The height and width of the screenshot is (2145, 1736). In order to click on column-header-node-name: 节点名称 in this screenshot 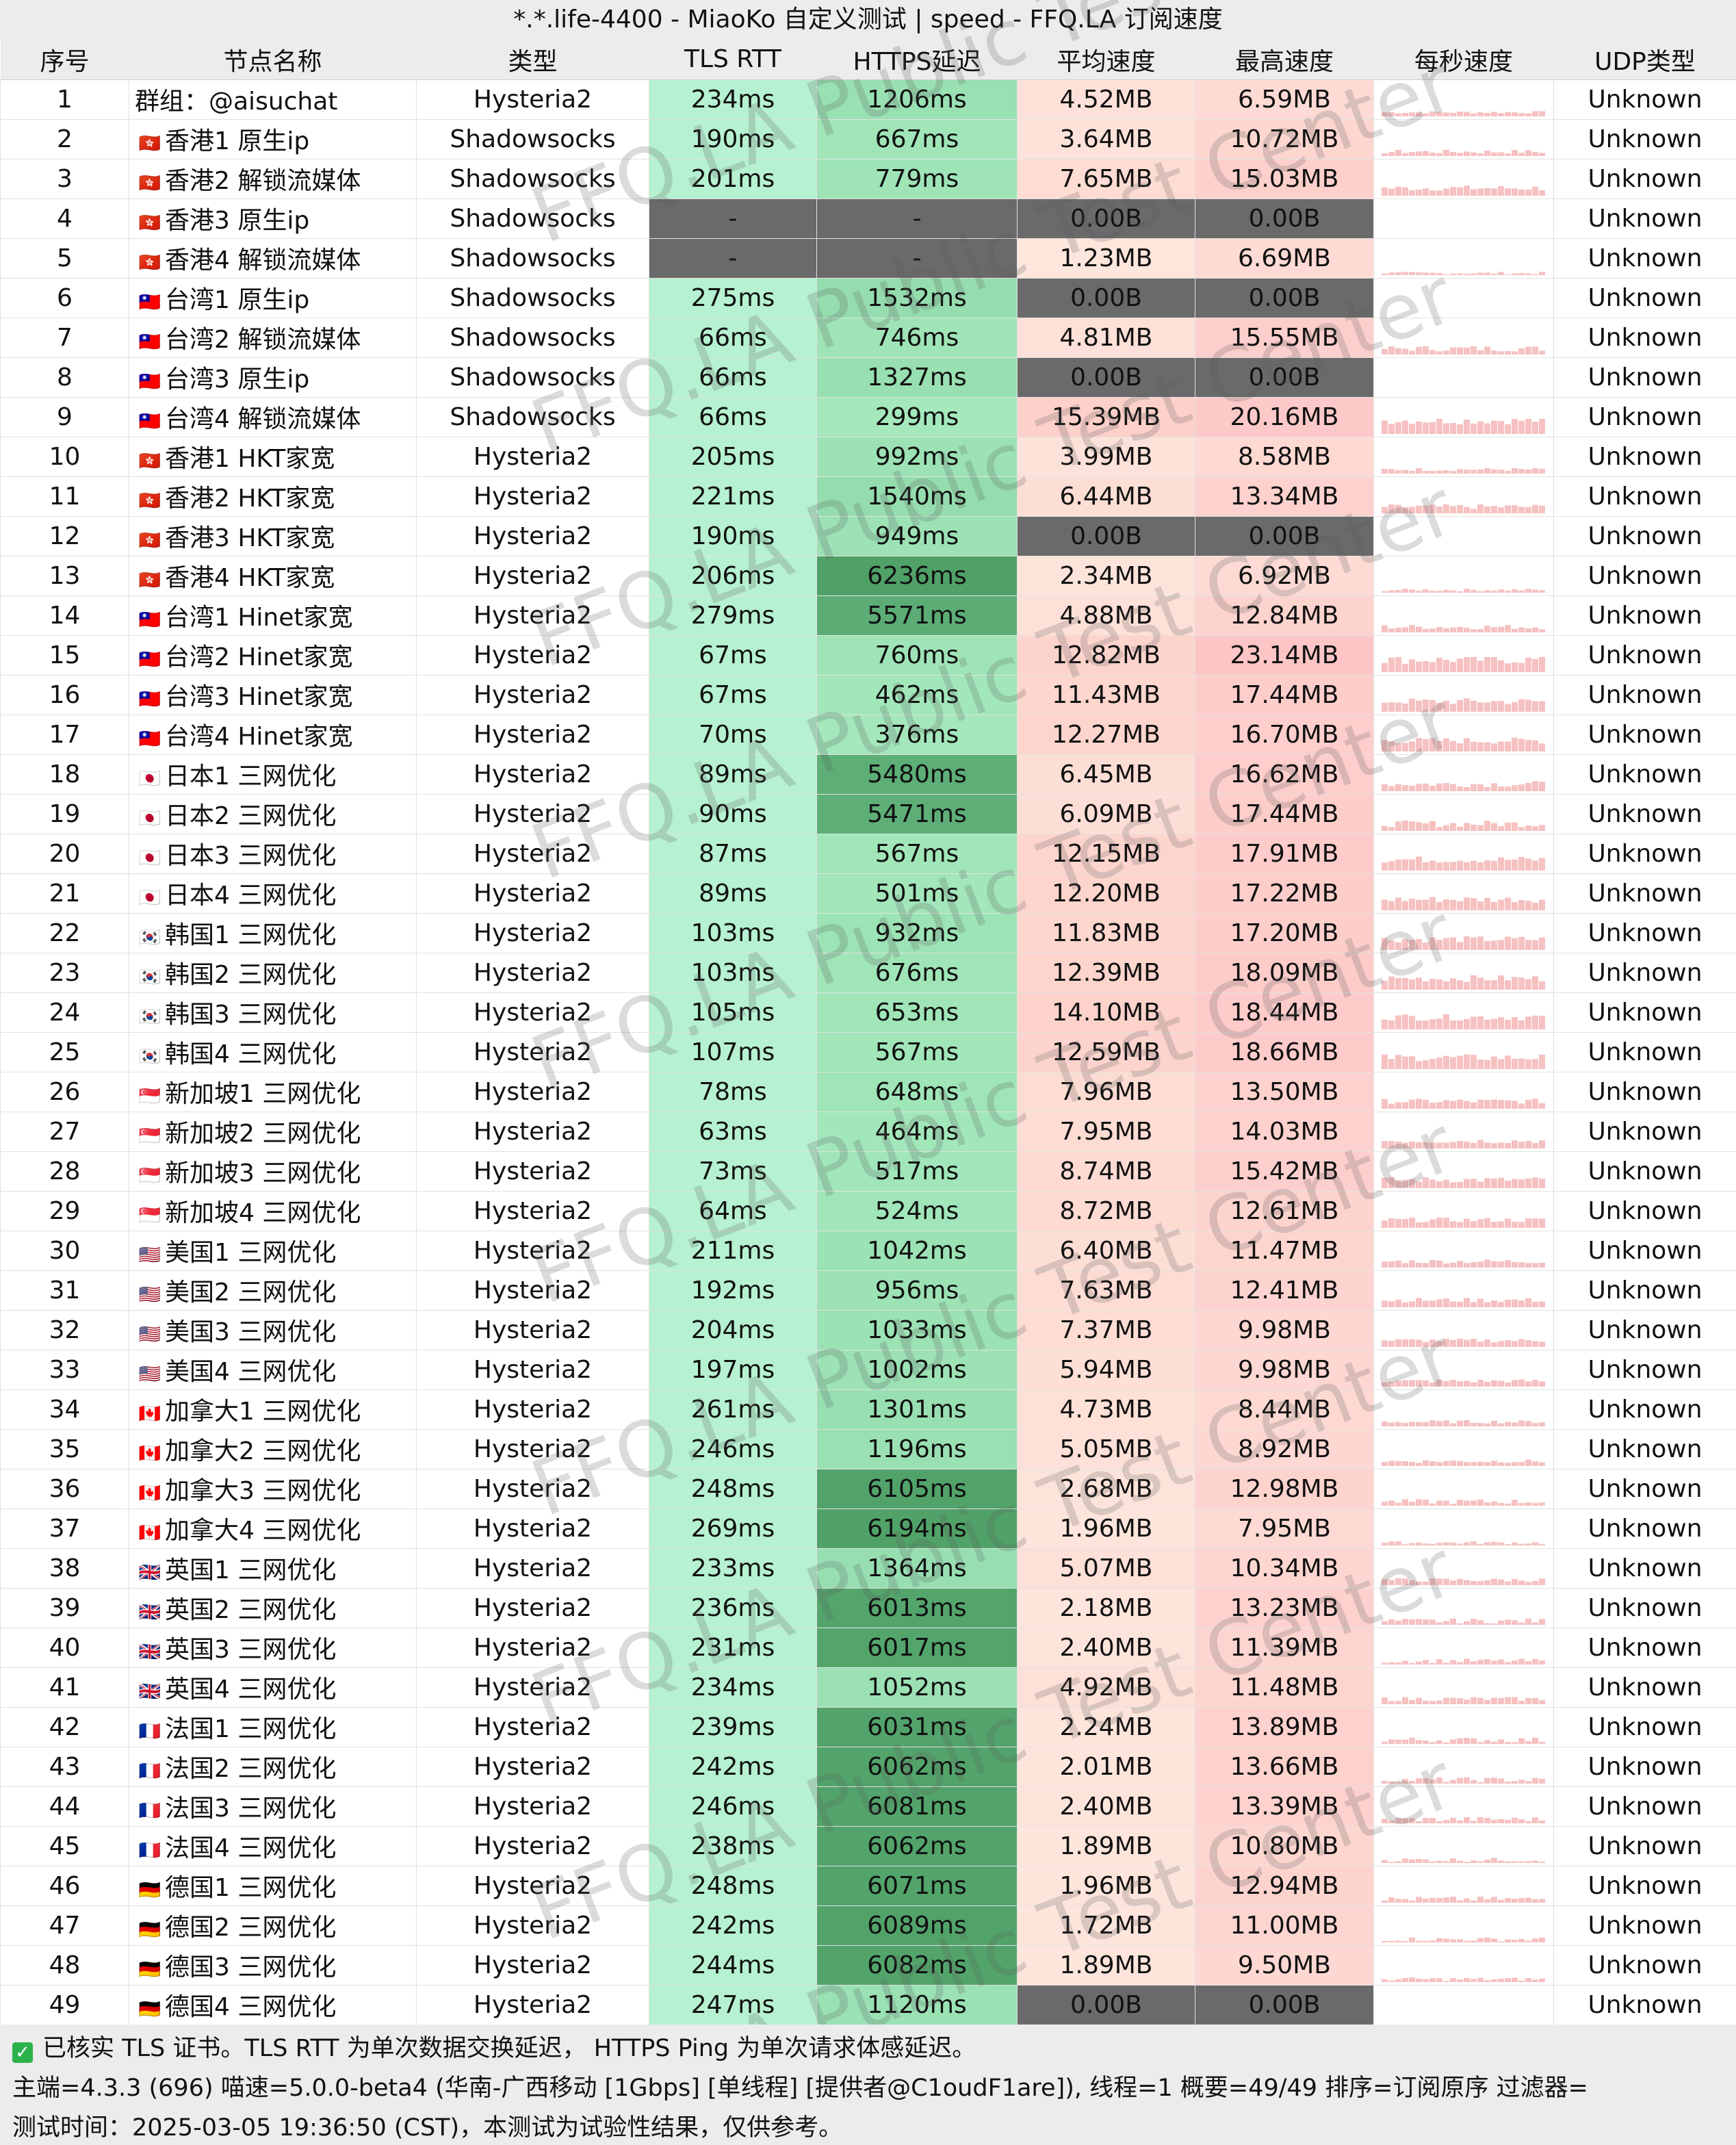, I will do `click(273, 60)`.